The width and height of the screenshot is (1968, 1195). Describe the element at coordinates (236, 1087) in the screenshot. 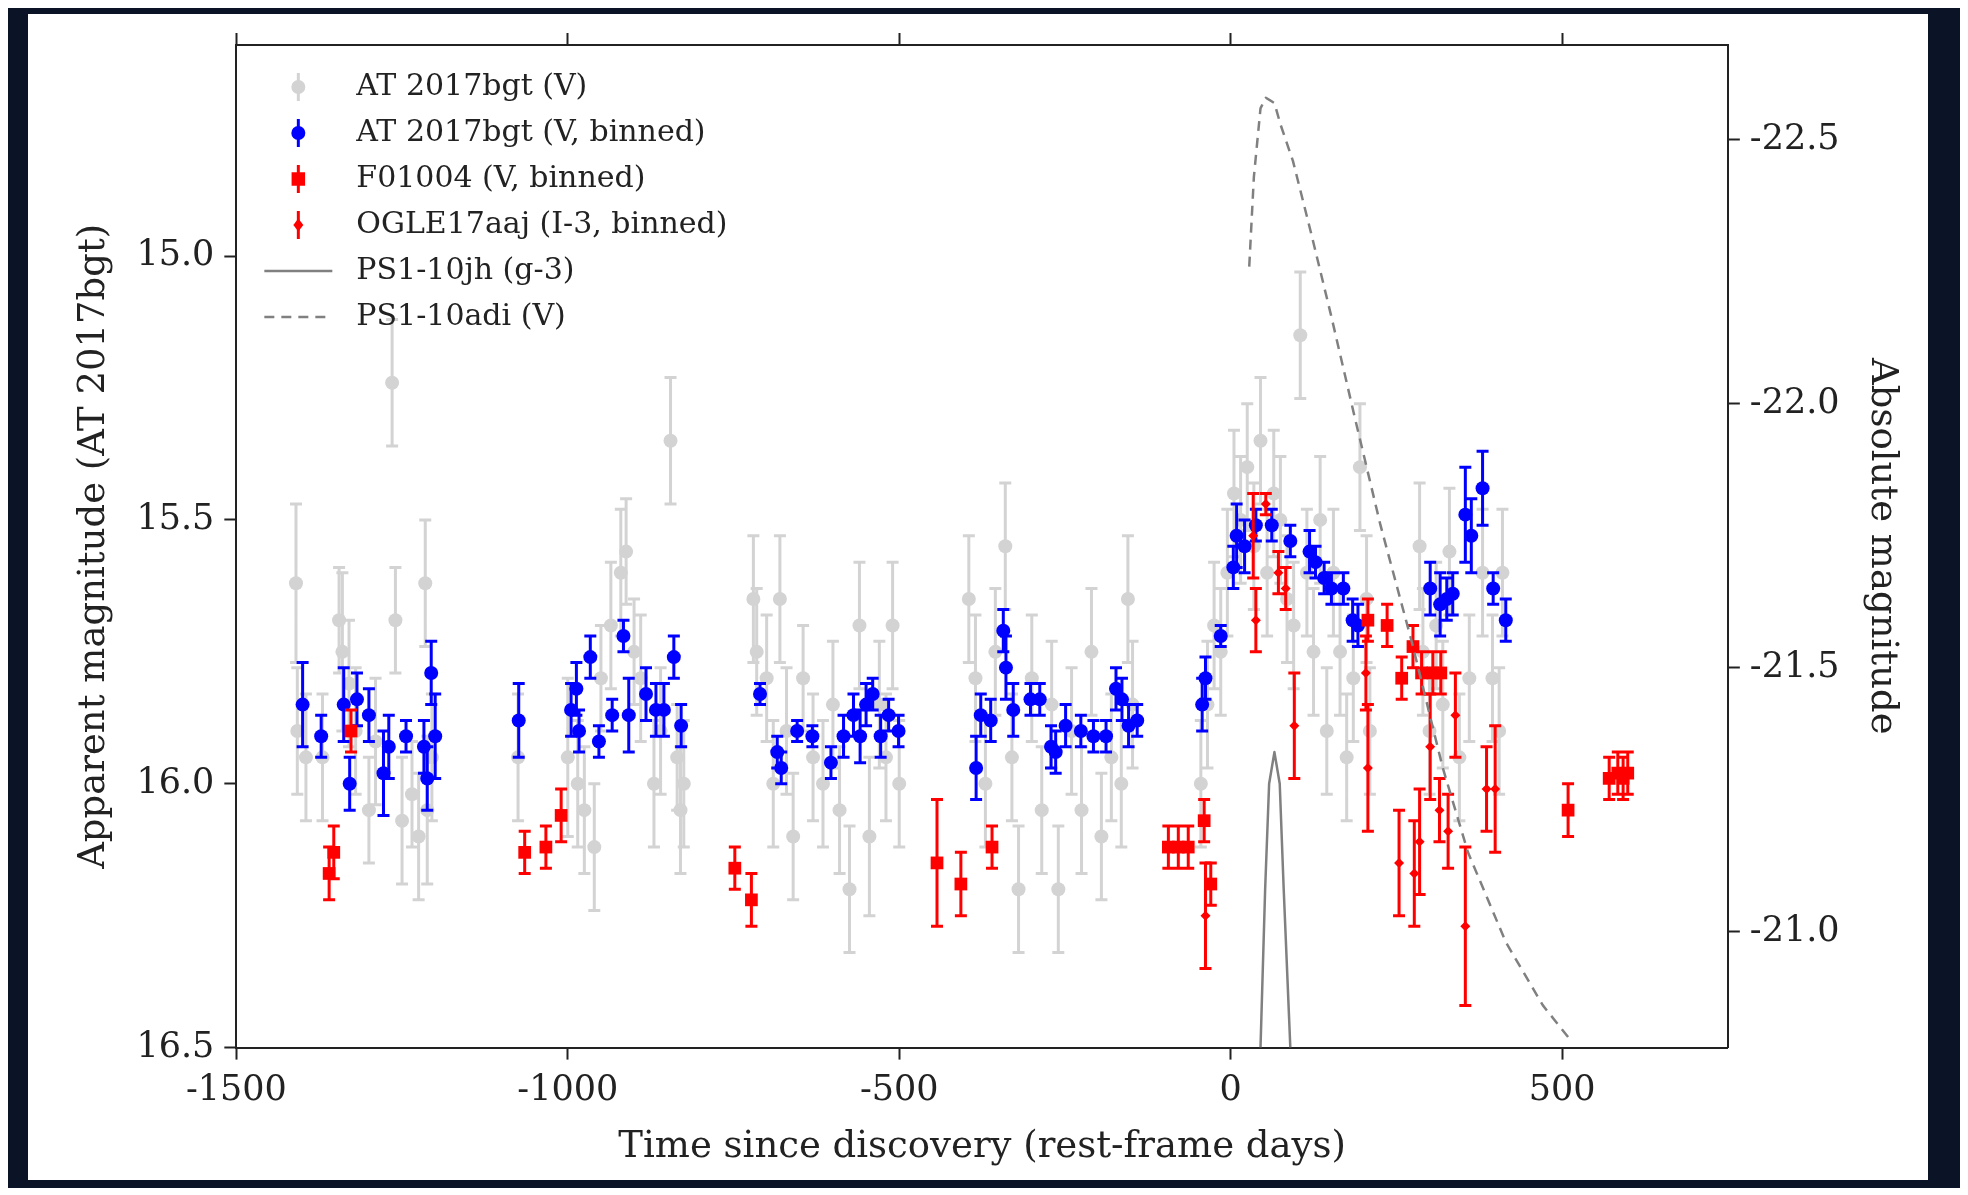

I see `x-tick-label: -1500` at that location.